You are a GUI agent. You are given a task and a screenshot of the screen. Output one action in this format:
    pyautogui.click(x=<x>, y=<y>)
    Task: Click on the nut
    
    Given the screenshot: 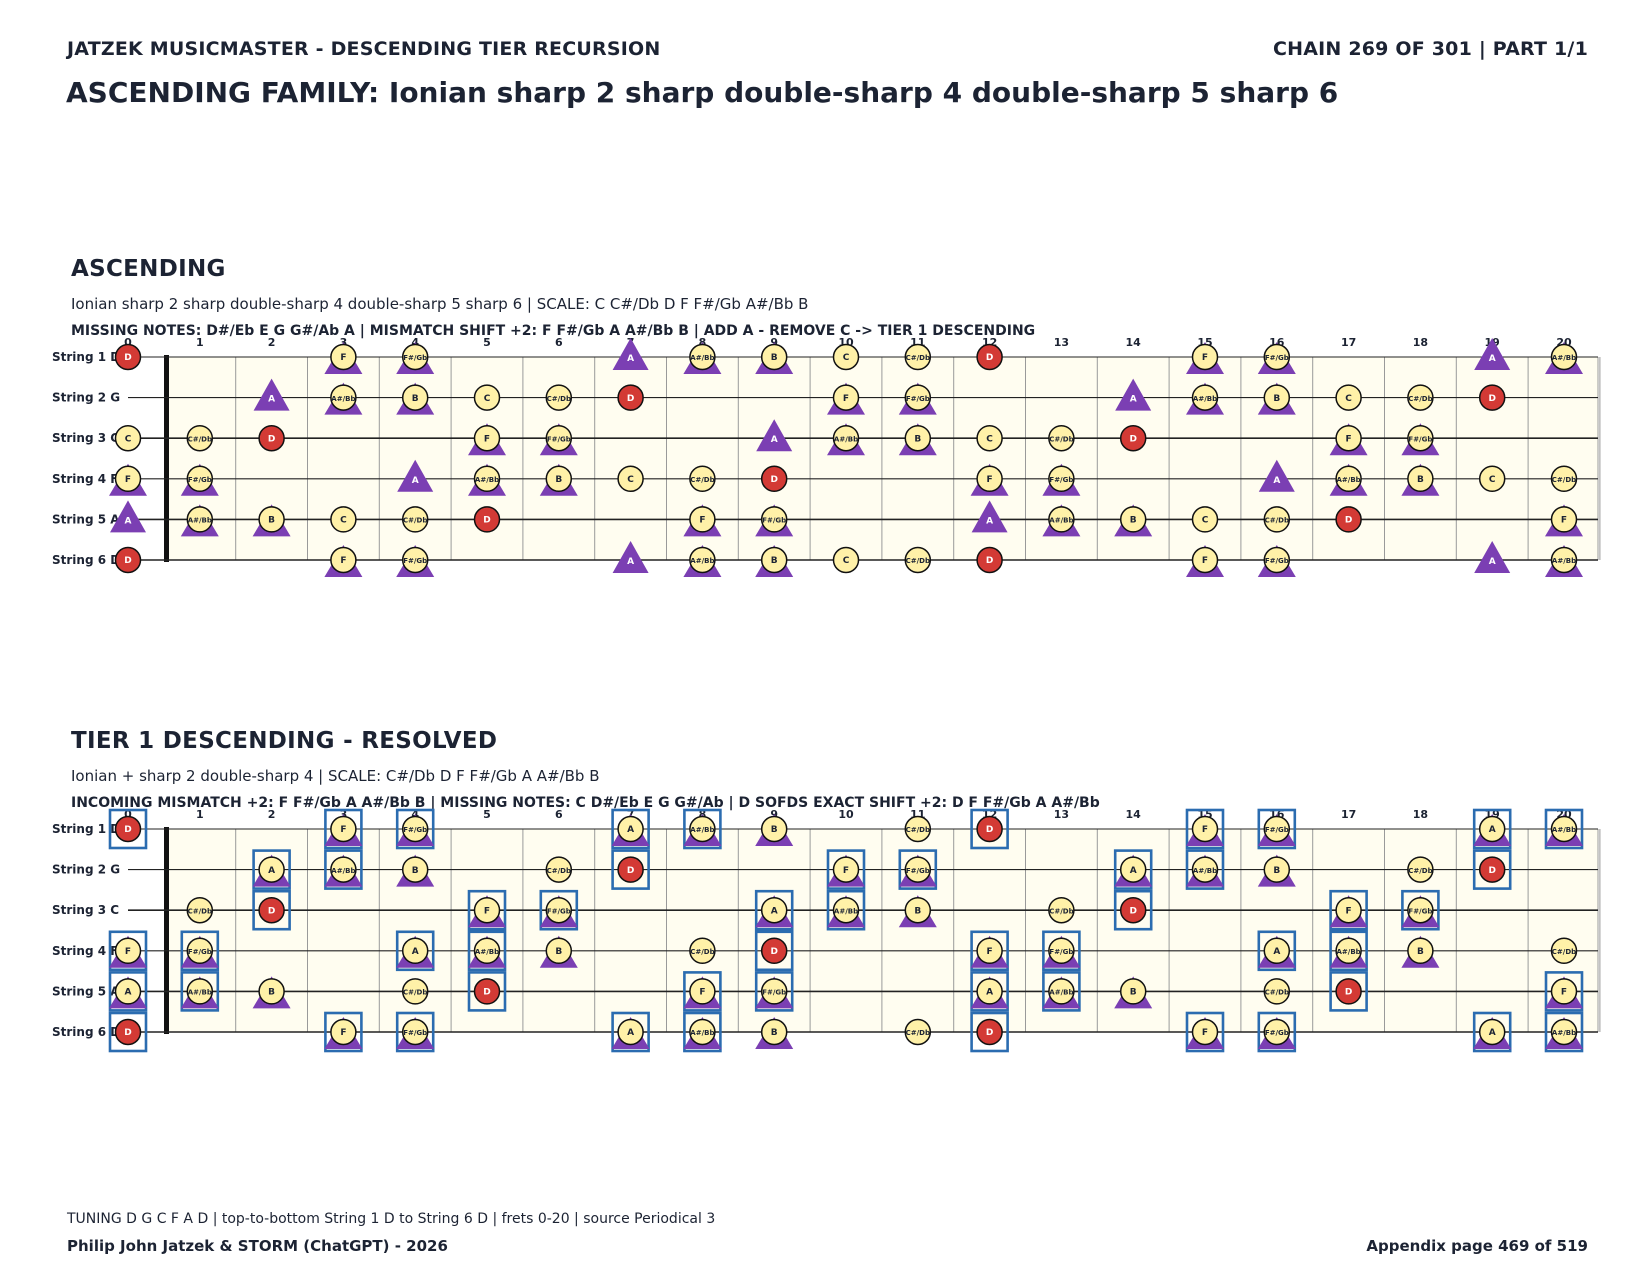 What is the action you would take?
    pyautogui.click(x=166, y=930)
    